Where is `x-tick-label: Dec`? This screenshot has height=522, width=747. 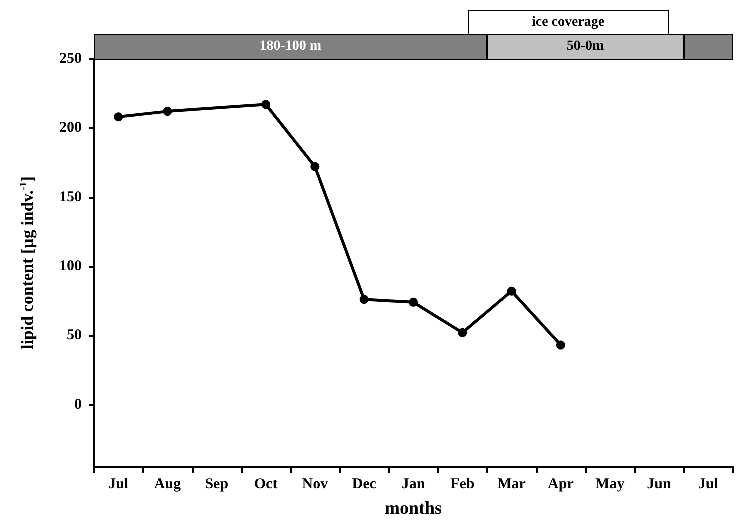 x-tick-label: Dec is located at coordinates (364, 484).